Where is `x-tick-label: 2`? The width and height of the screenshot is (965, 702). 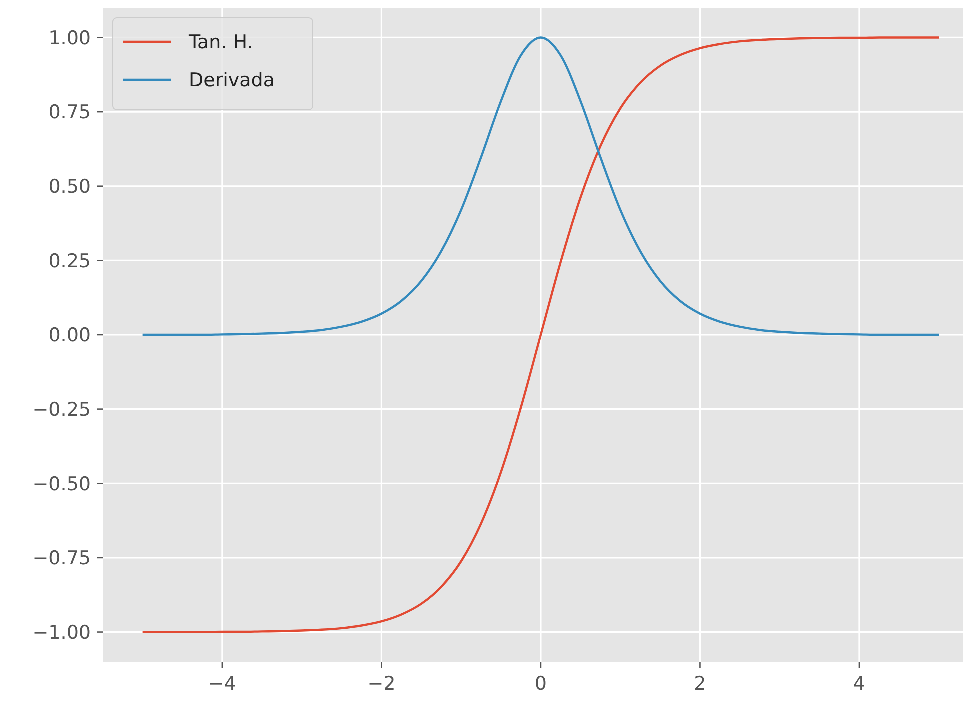 x-tick-label: 2 is located at coordinates (700, 684).